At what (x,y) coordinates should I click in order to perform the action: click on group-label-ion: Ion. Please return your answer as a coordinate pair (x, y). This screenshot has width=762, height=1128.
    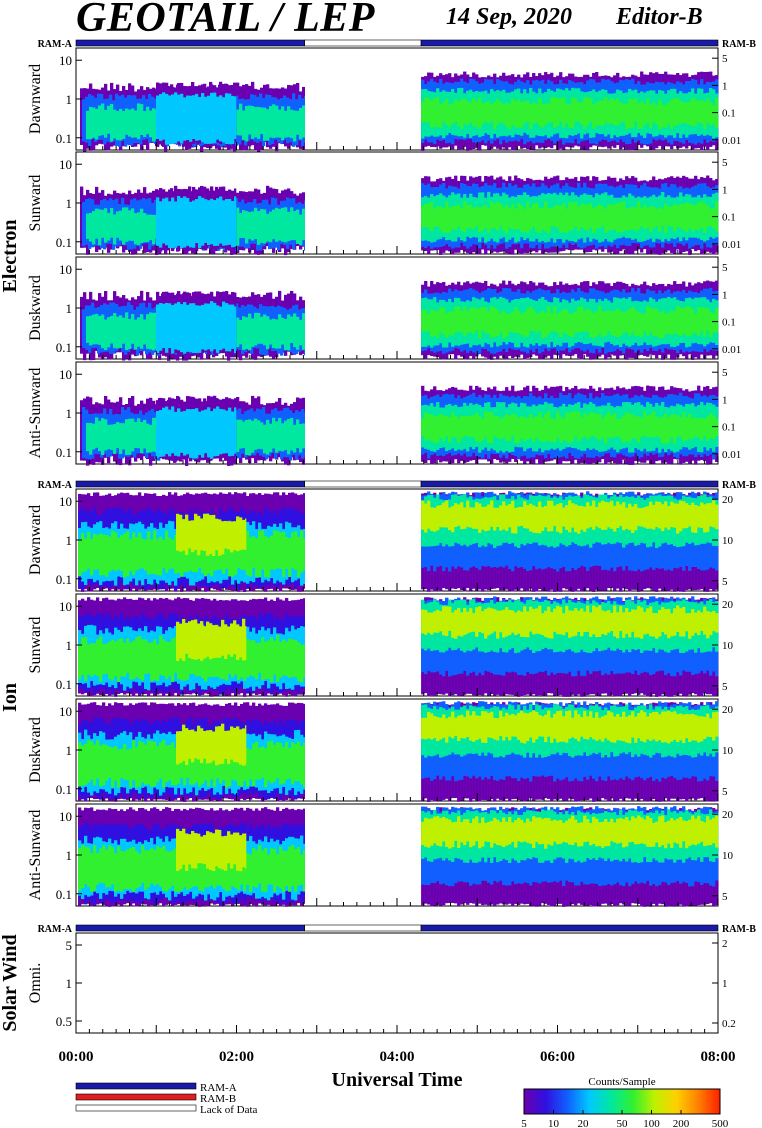
    Looking at the image, I should click on (10, 697).